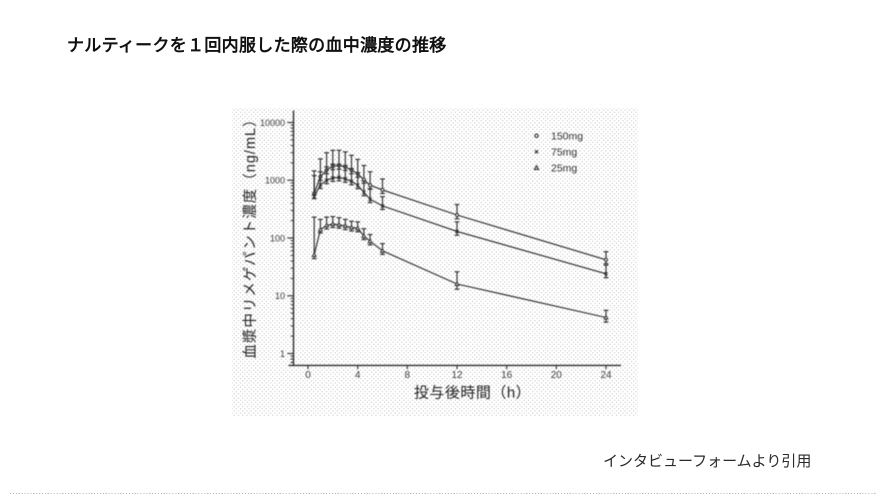 This screenshot has height=498, width=886. Describe the element at coordinates (564, 153) in the screenshot. I see `svg-text: 75mg` at that location.